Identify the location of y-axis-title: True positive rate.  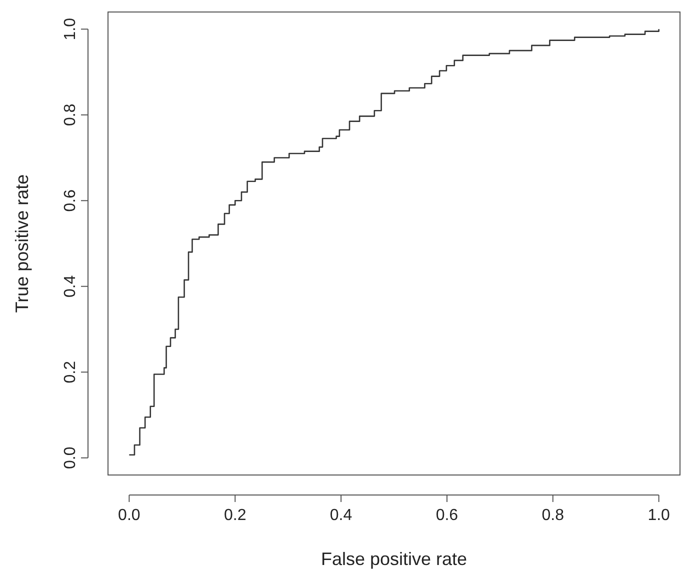
(22, 243).